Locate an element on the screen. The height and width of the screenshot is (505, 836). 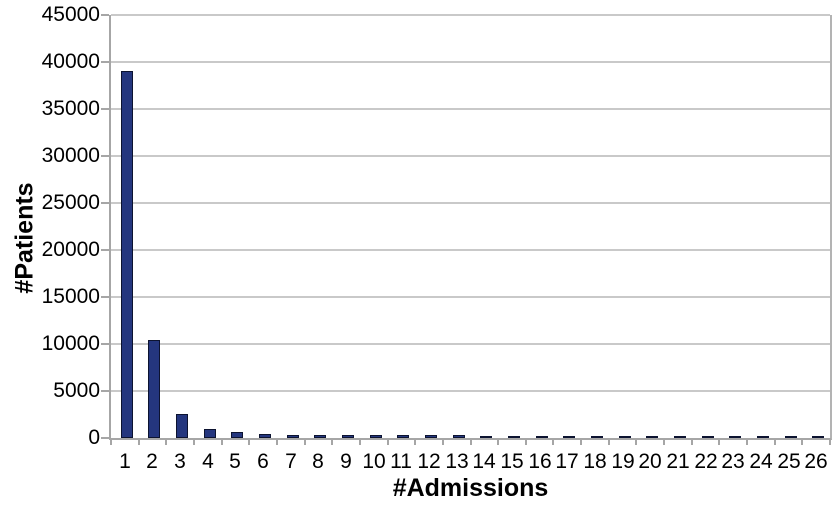
x-tick-label: 22 is located at coordinates (706, 461).